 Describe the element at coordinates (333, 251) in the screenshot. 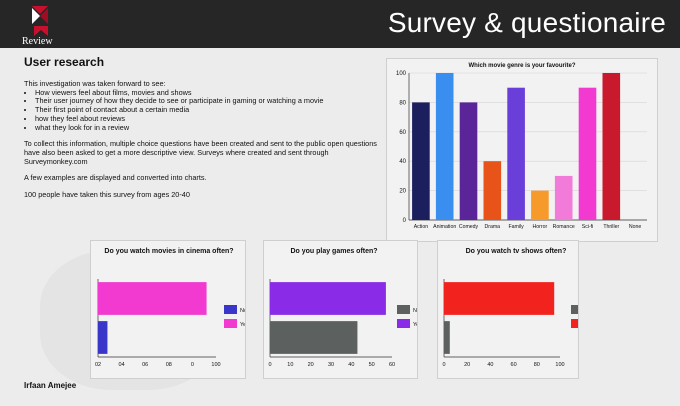

I see `chart-title: Do you play games often?` at that location.